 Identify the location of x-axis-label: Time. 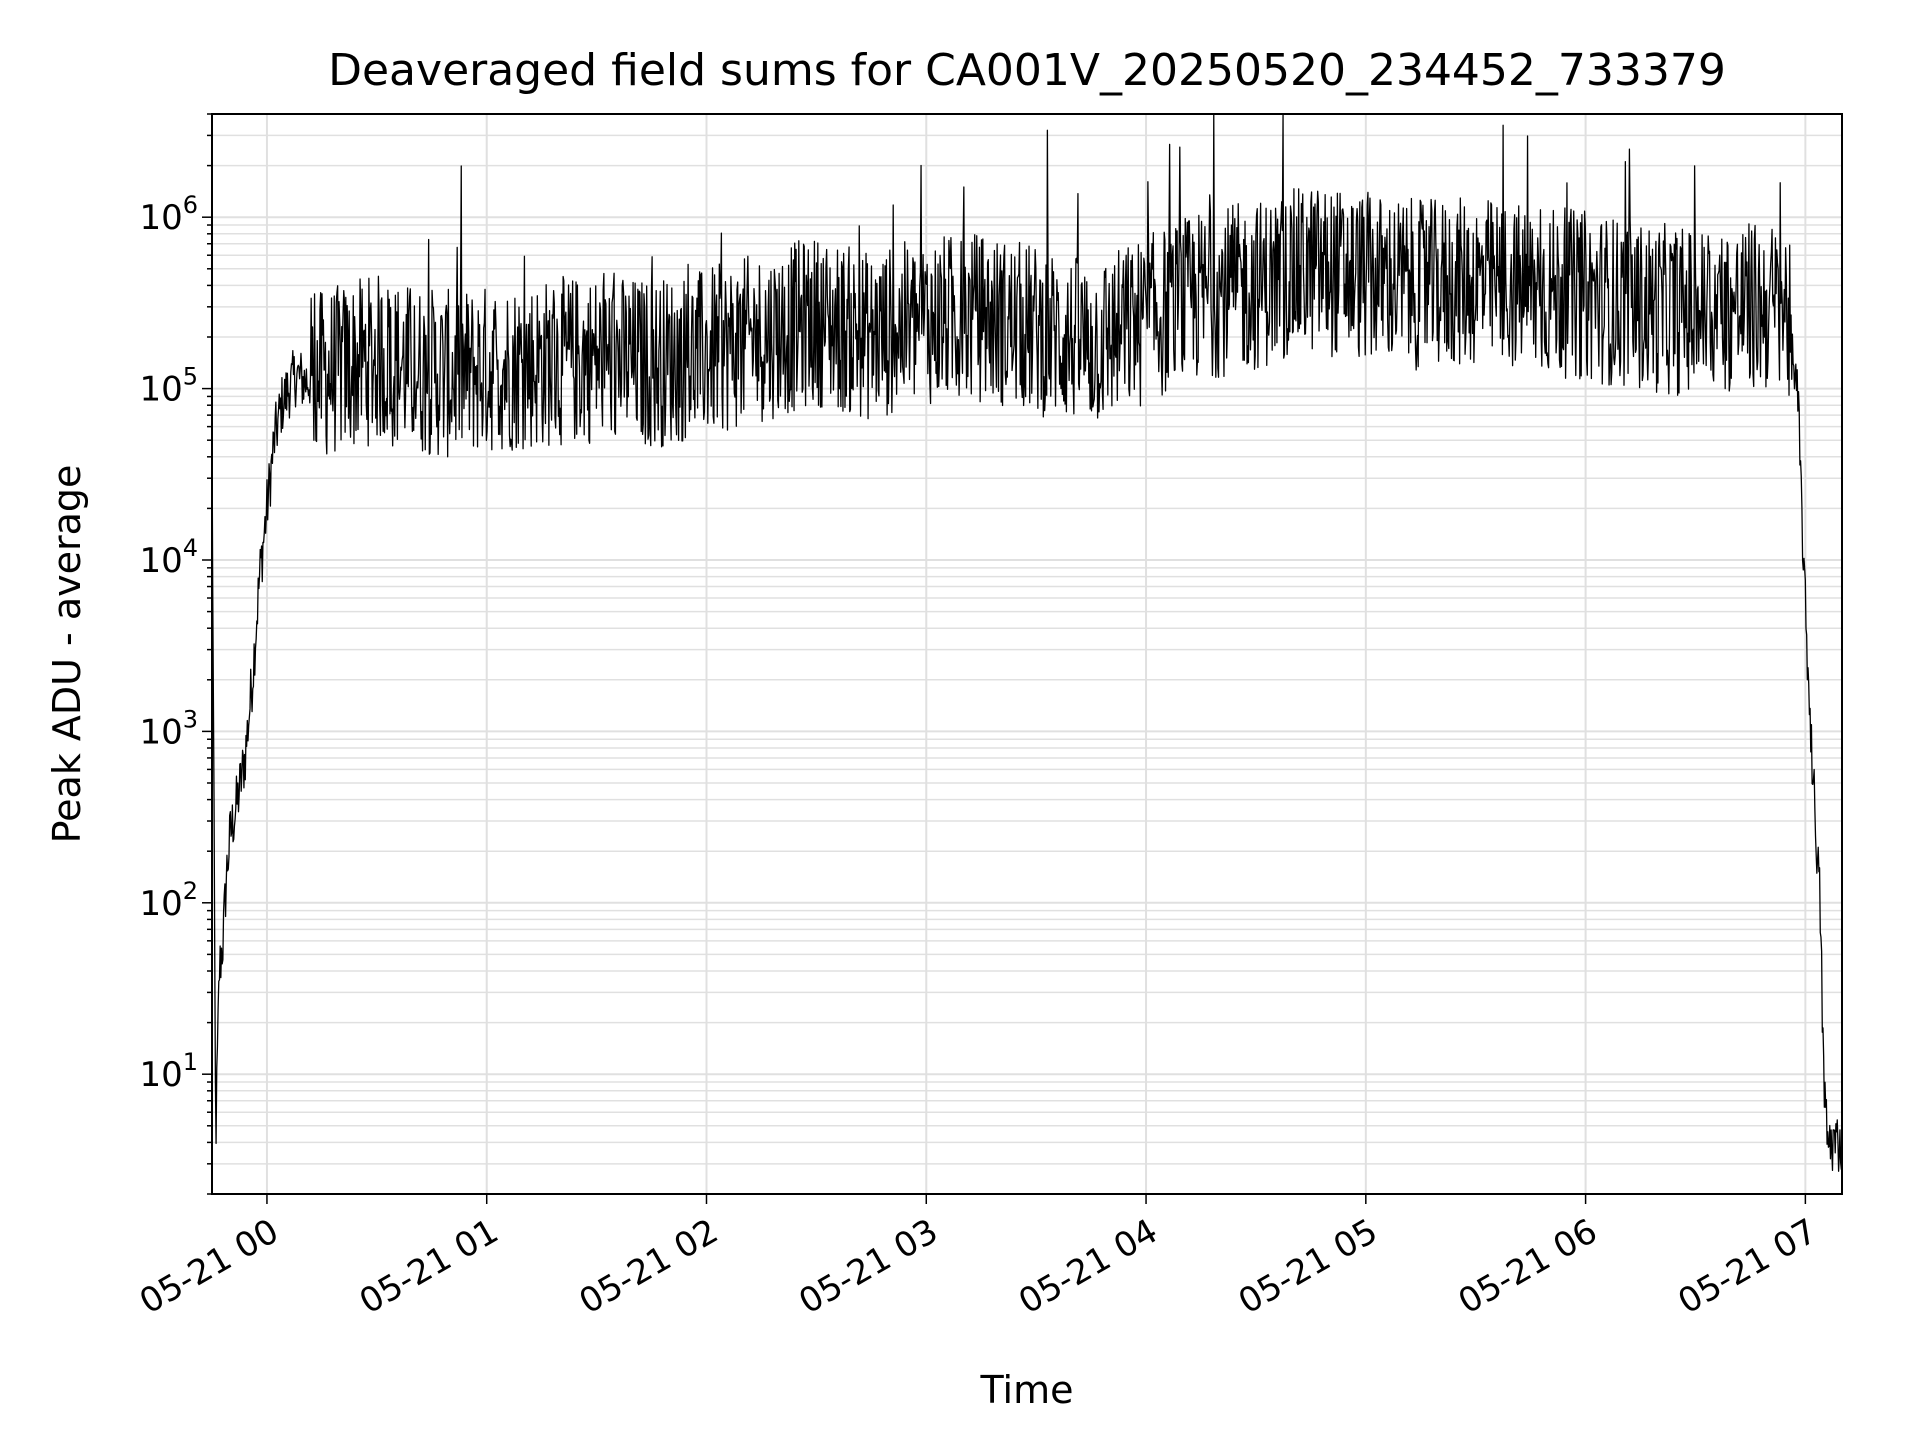
(1027, 1390).